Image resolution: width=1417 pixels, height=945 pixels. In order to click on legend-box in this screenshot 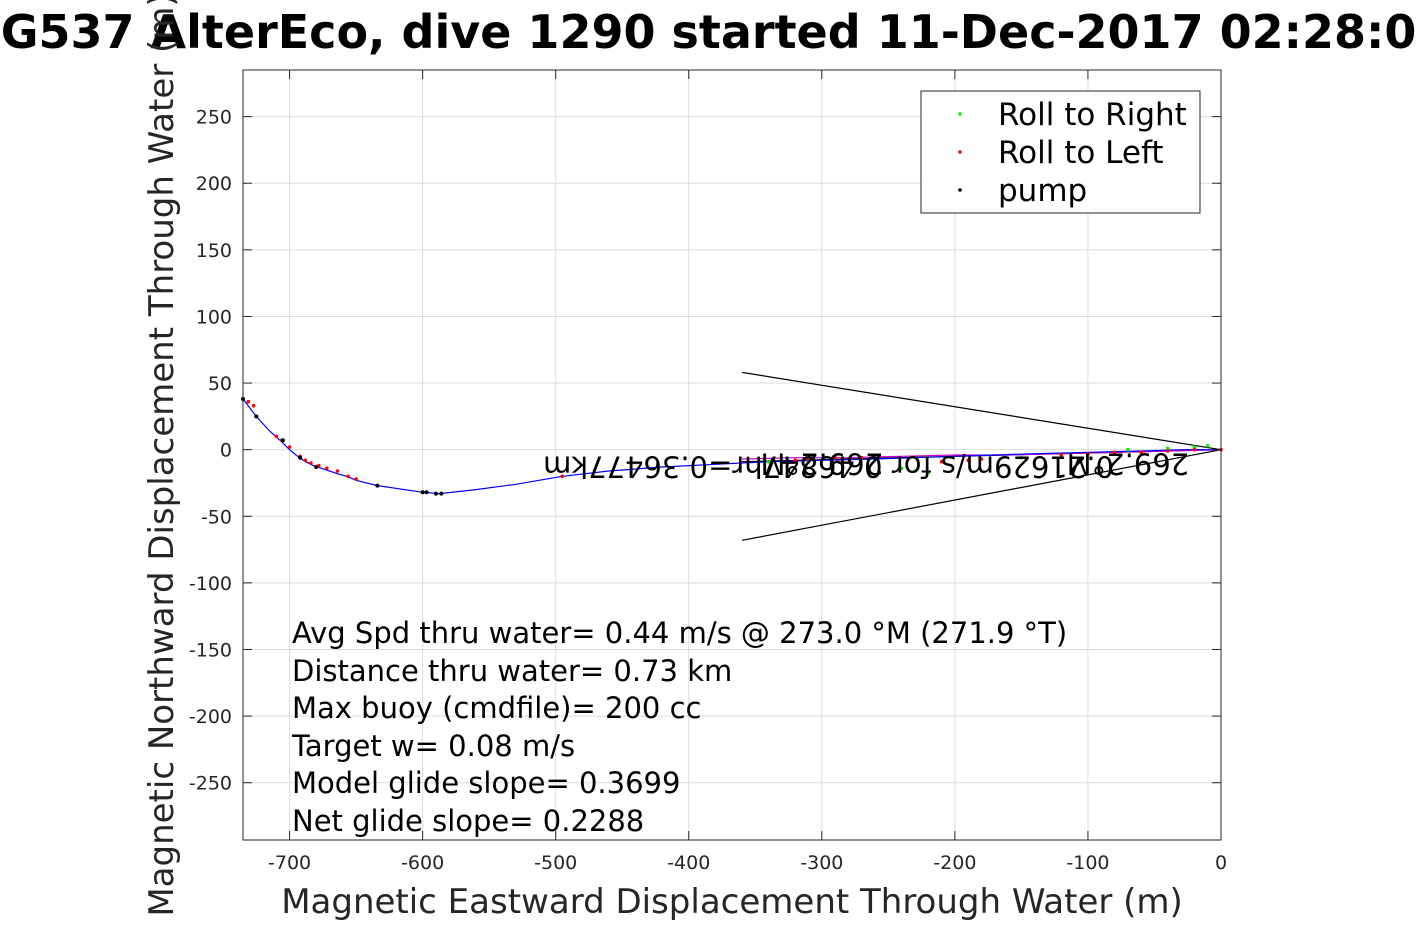, I will do `click(1060, 152)`.